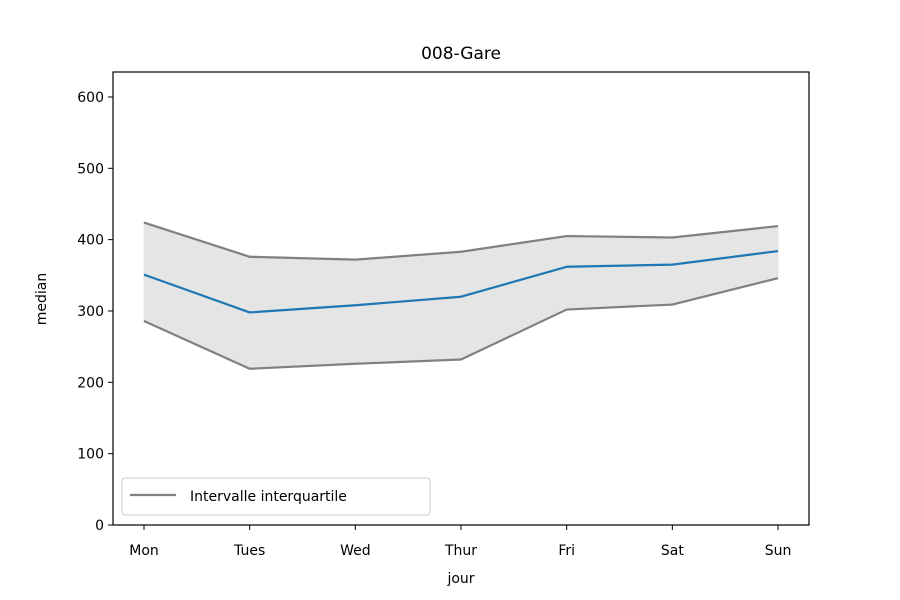  I want to click on legend: Intervalle interquartile, so click(276, 496).